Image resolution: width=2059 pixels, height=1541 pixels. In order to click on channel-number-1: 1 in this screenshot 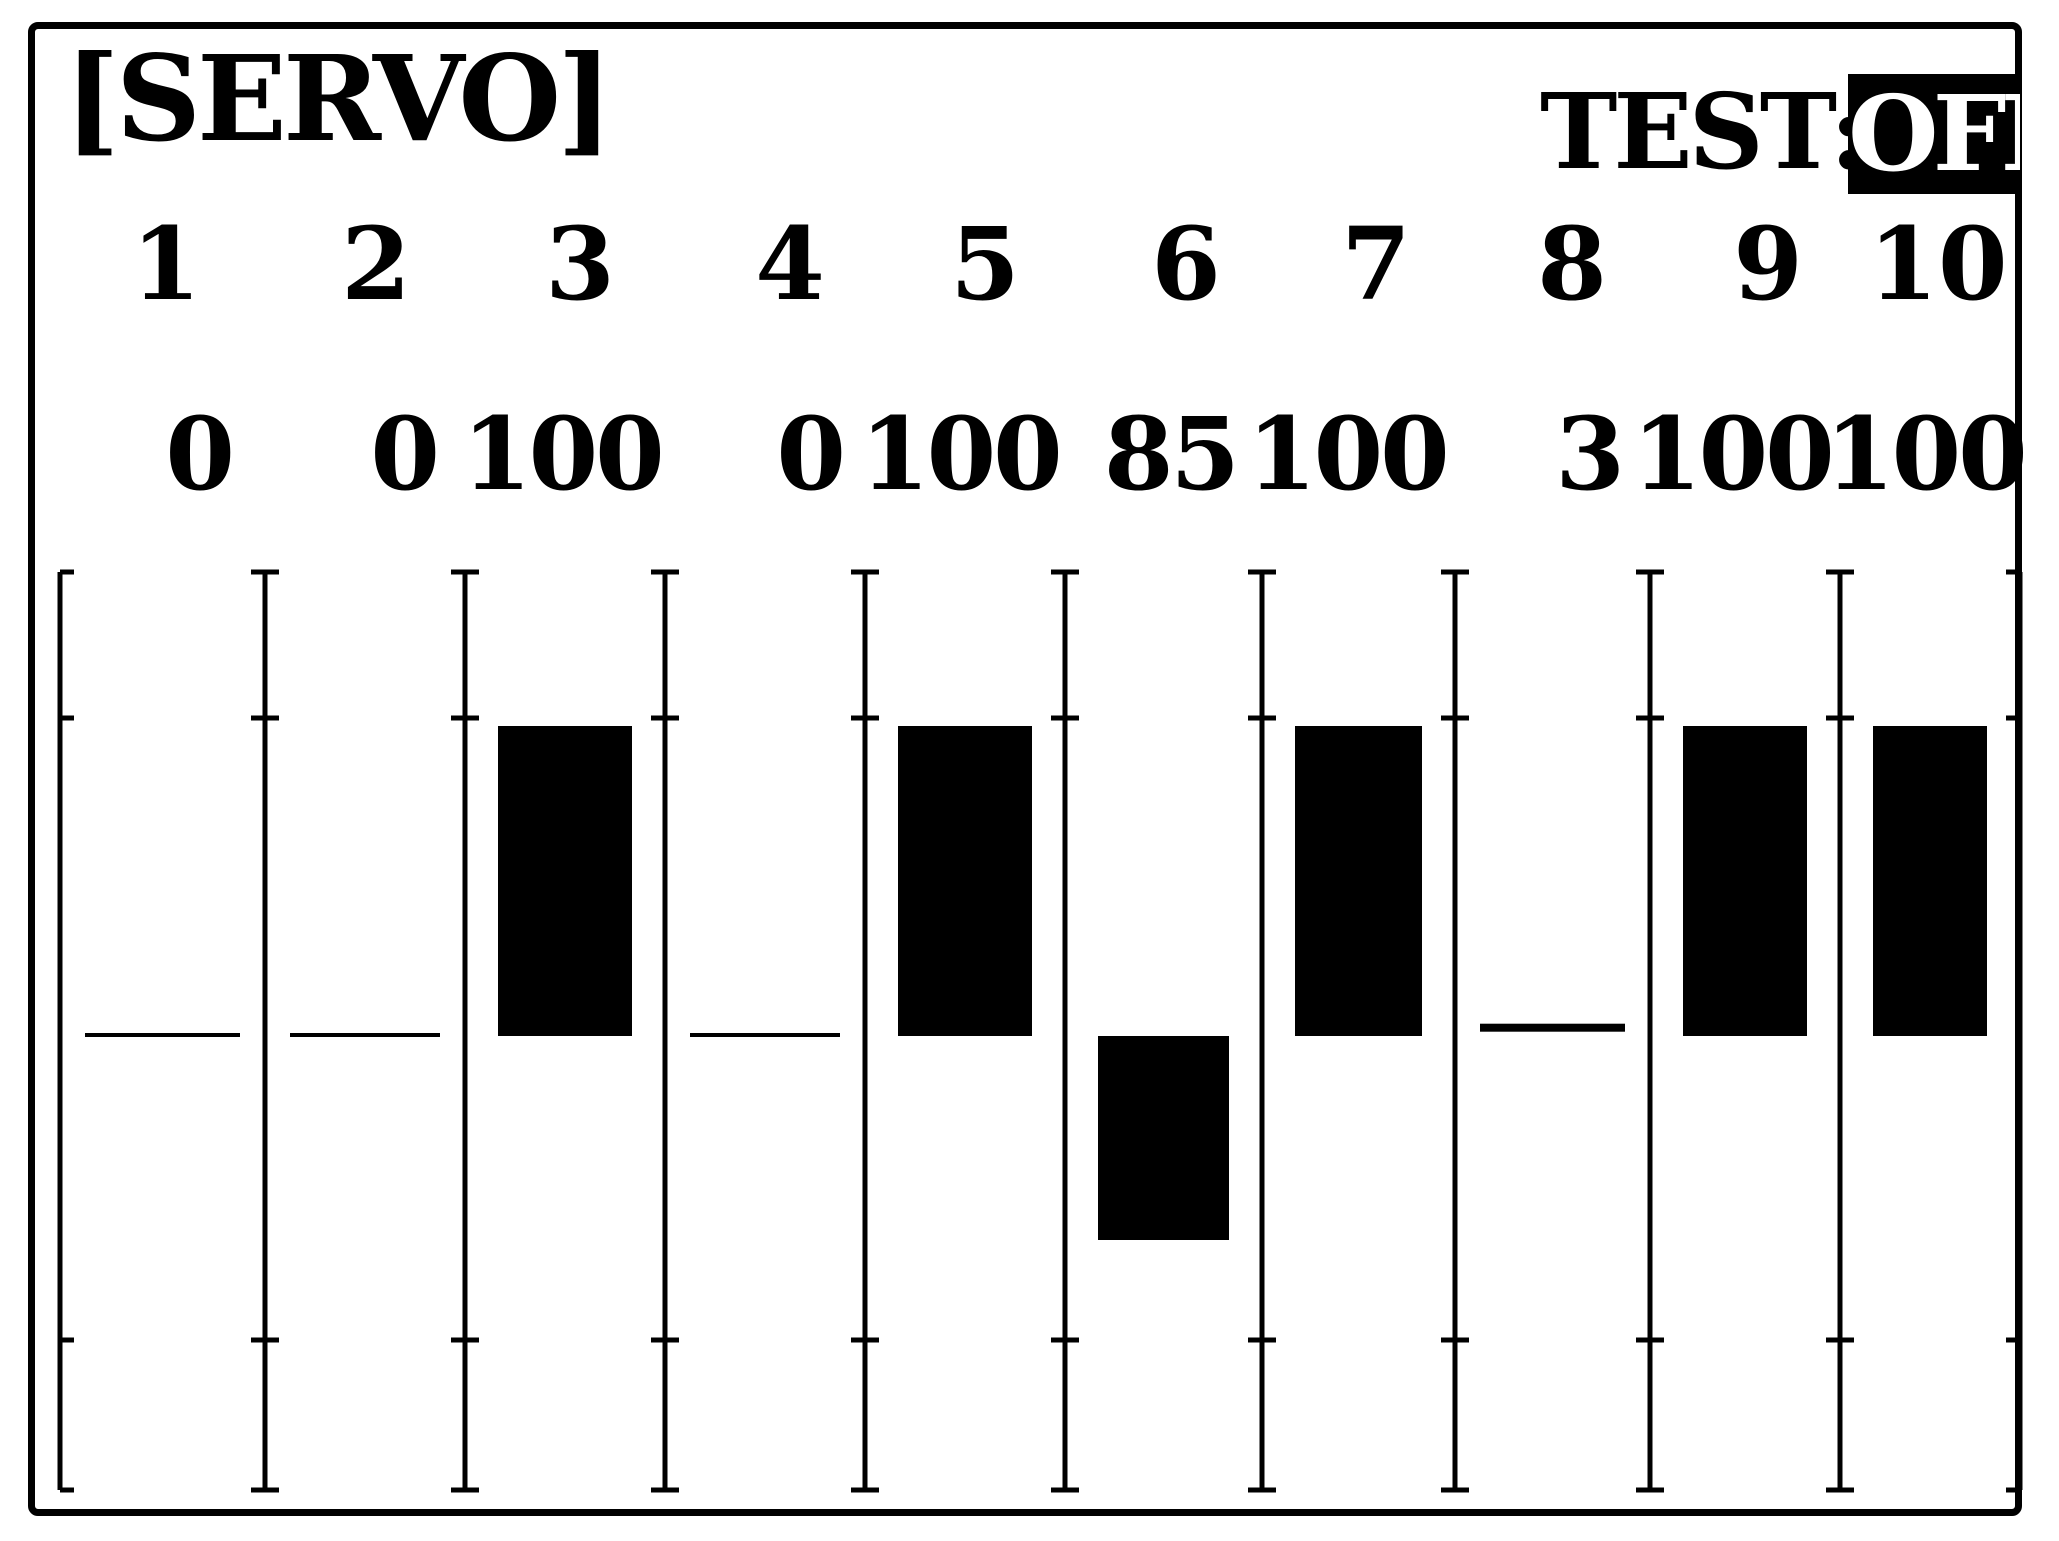, I will do `click(166, 264)`.